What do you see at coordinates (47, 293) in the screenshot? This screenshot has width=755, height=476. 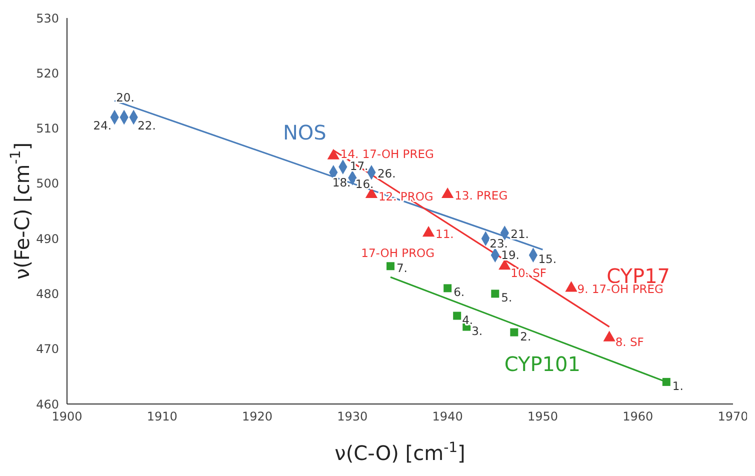 I see `y-tick-label: 480` at bounding box center [47, 293].